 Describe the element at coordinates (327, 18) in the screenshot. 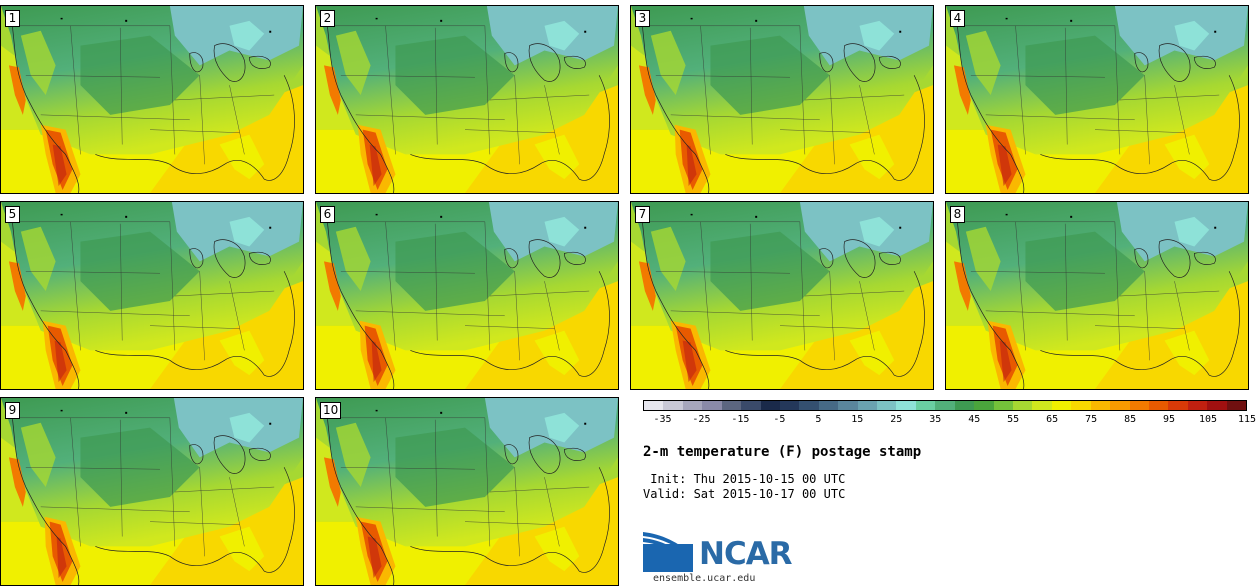

I see `member-number-label: 2` at that location.